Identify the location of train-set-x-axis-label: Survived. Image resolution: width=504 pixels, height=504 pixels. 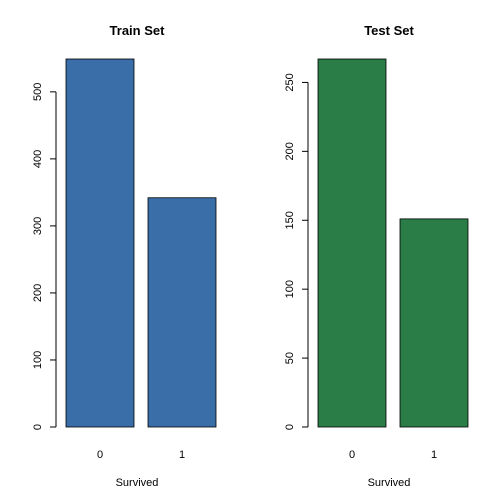
(137, 483).